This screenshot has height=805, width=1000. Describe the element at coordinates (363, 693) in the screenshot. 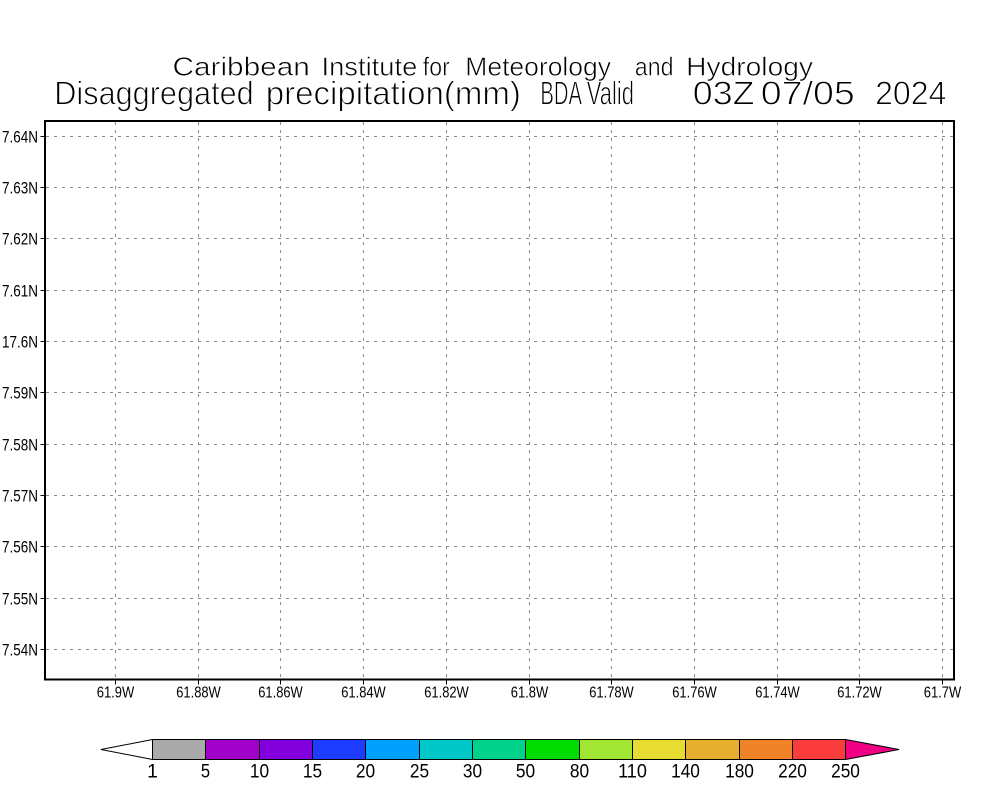

I see `svg-text: 61.84W` at that location.